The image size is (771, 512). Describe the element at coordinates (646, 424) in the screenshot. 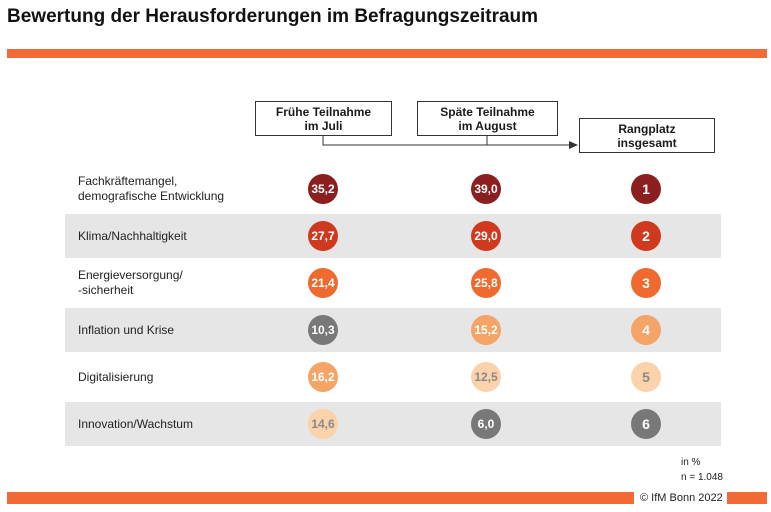

I see `rank-circle: 6` at that location.